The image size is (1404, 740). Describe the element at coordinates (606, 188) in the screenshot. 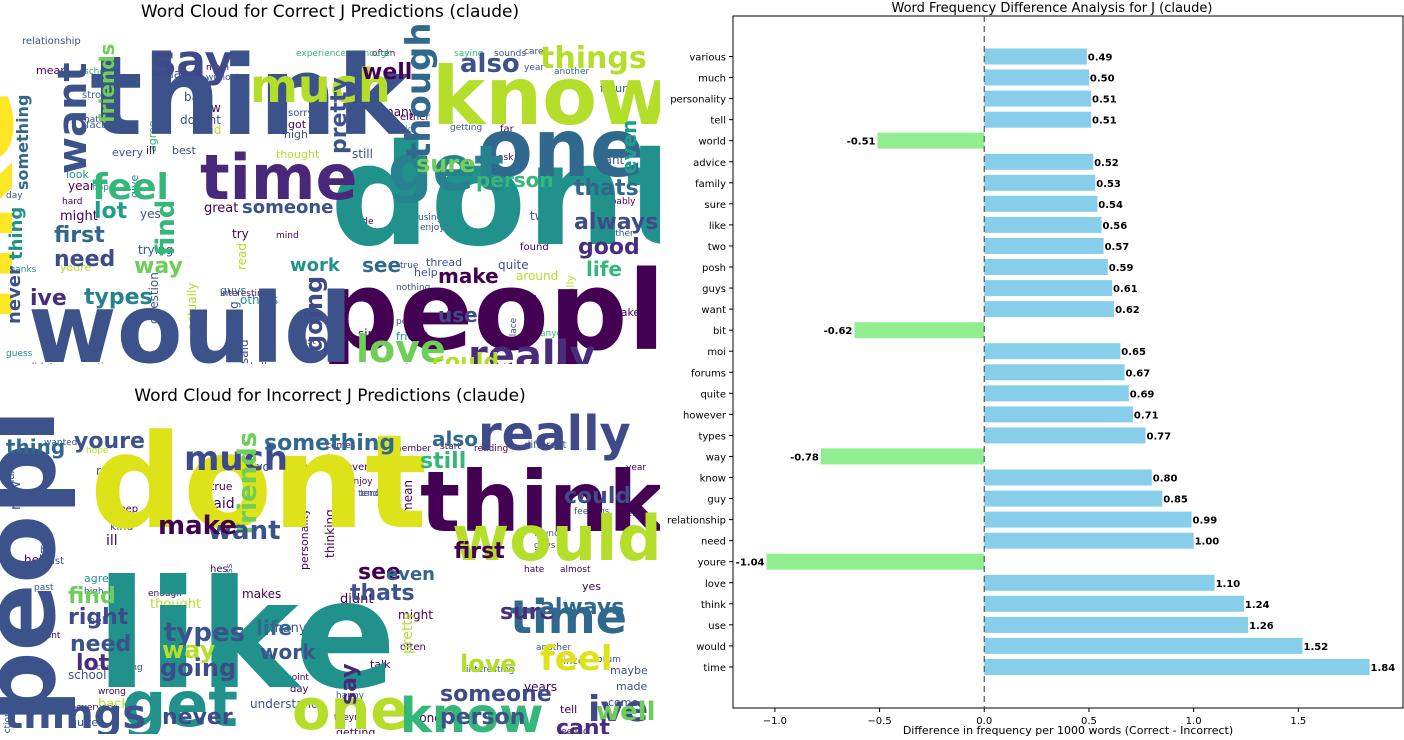

I see `correct-word: thats` at that location.